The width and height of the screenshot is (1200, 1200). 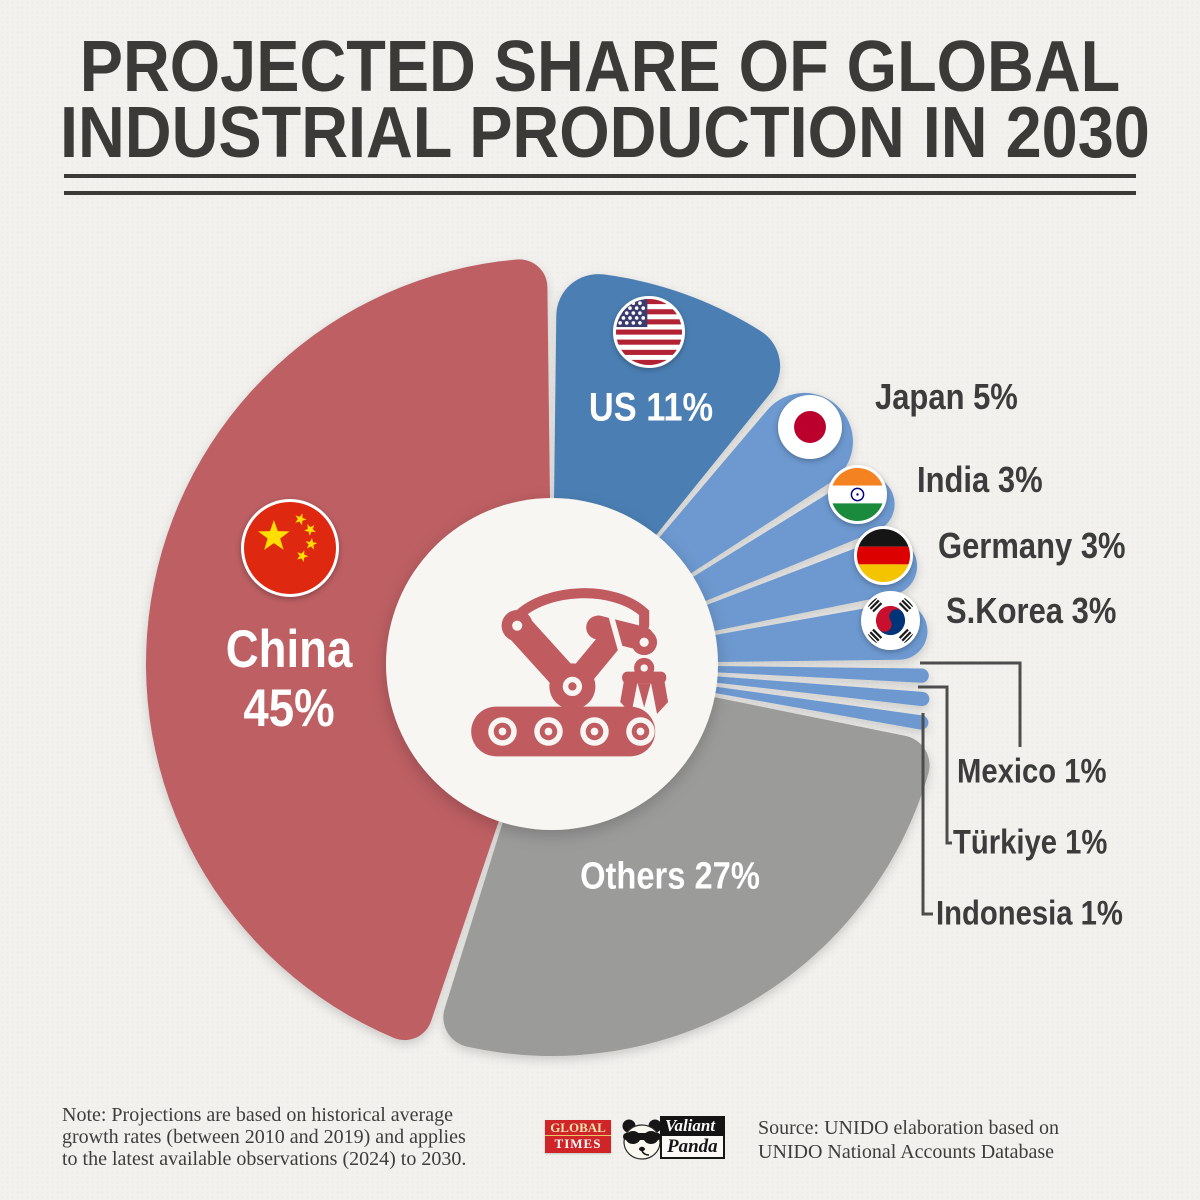 What do you see at coordinates (289, 649) in the screenshot?
I see `label-china-name: China` at bounding box center [289, 649].